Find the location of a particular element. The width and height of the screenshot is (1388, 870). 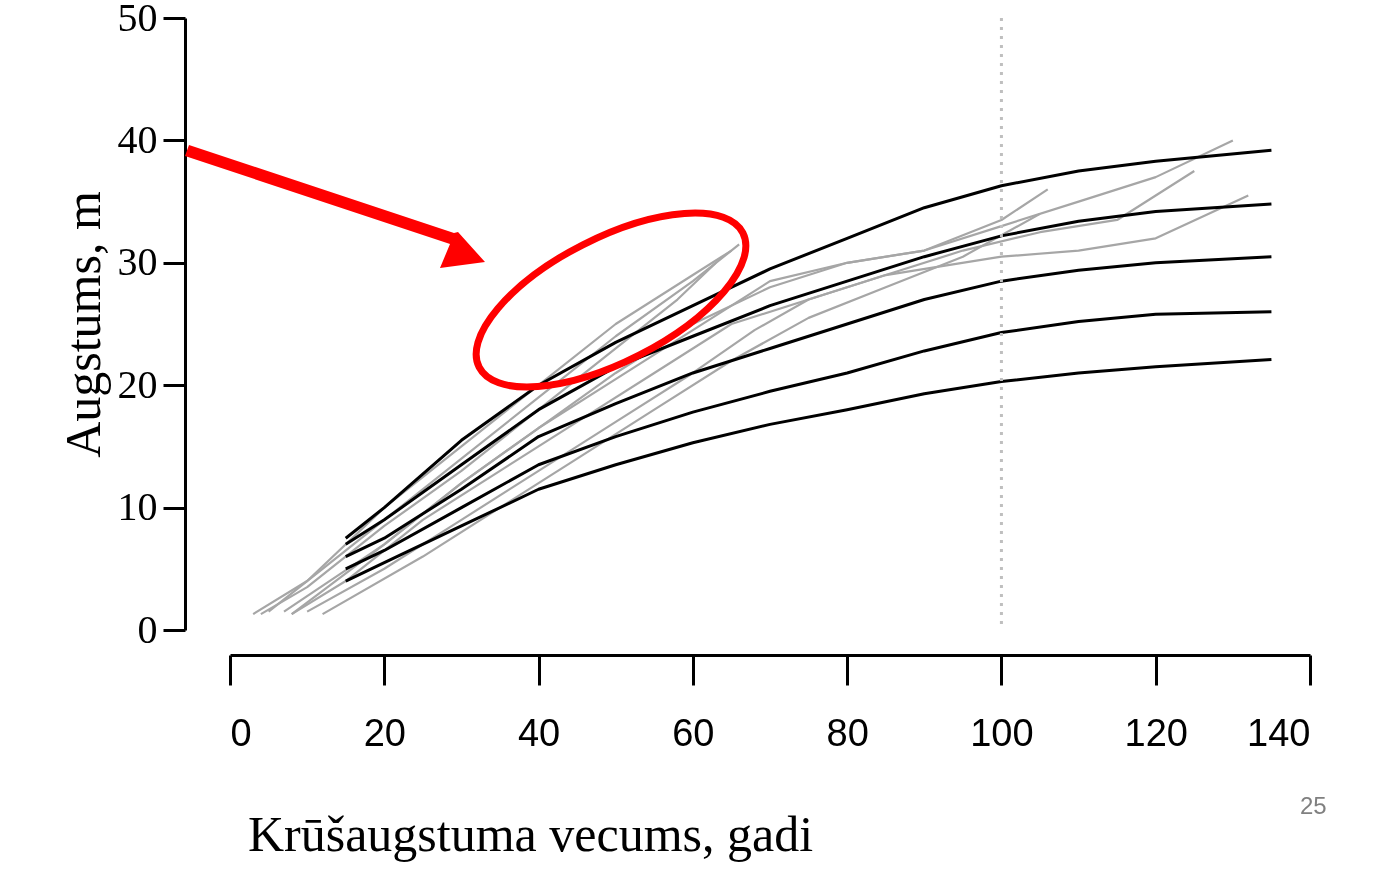

x-tick-label: 40 is located at coordinates (539, 732).